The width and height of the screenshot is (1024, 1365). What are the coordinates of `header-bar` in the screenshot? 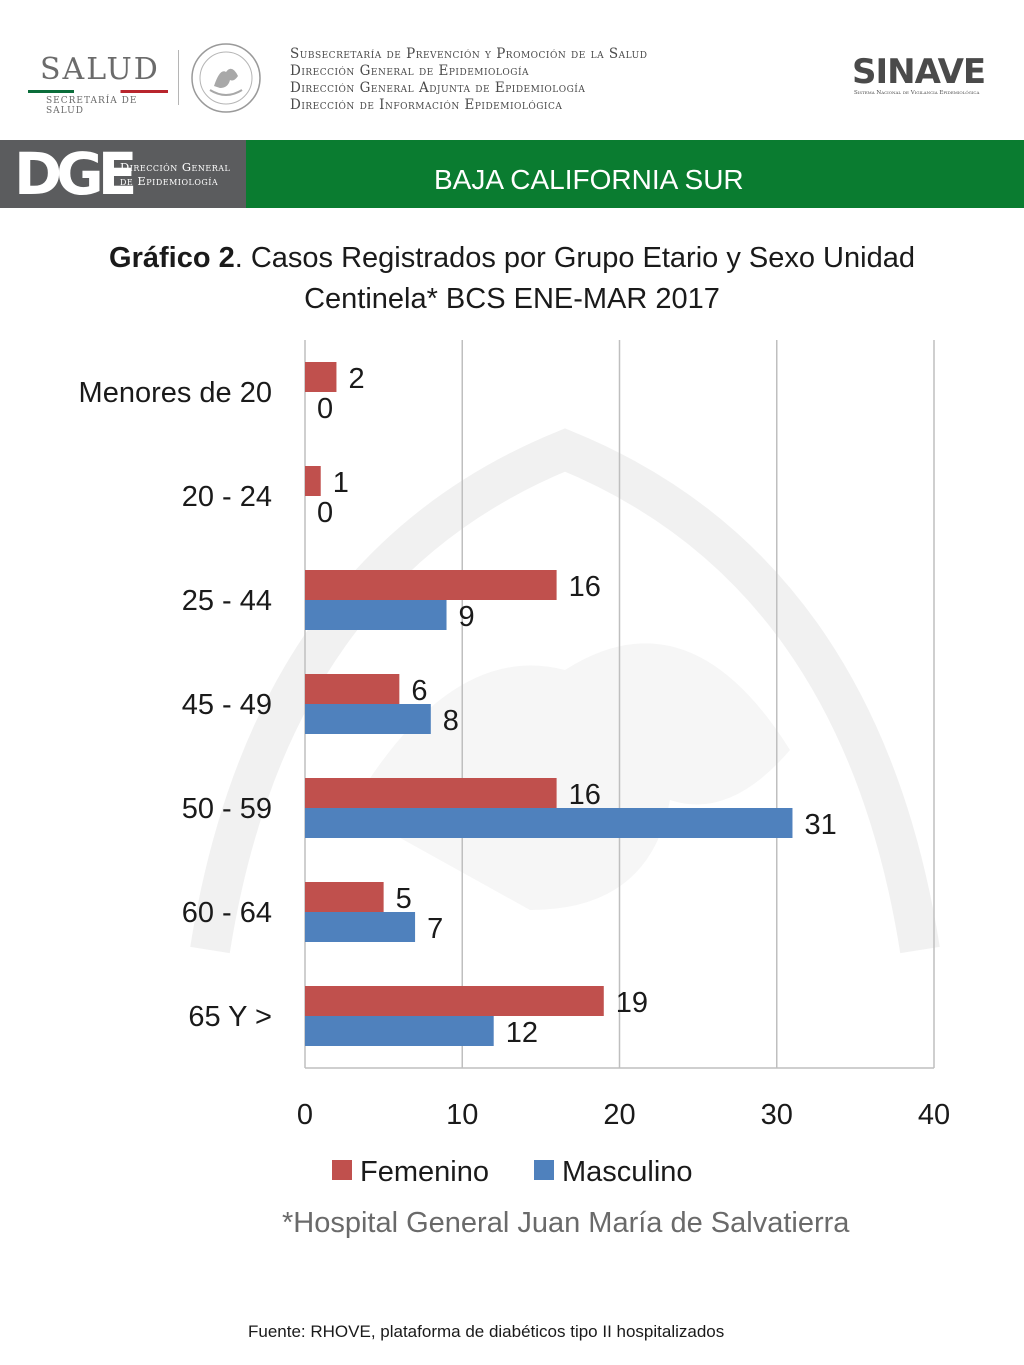 It's located at (512, 70).